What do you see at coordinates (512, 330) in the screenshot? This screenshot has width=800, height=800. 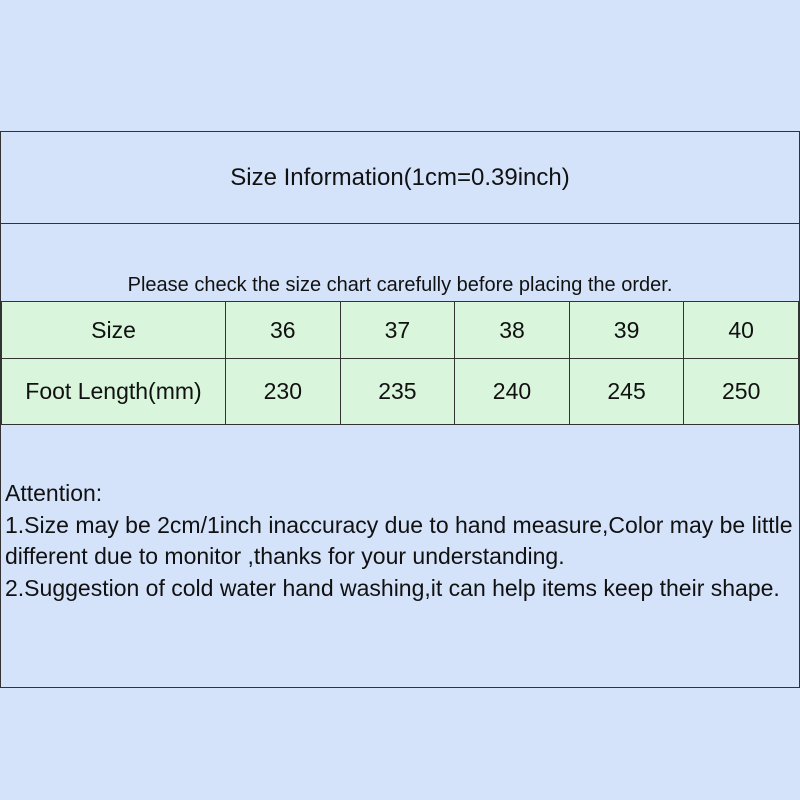 I see `table-cell: 38` at bounding box center [512, 330].